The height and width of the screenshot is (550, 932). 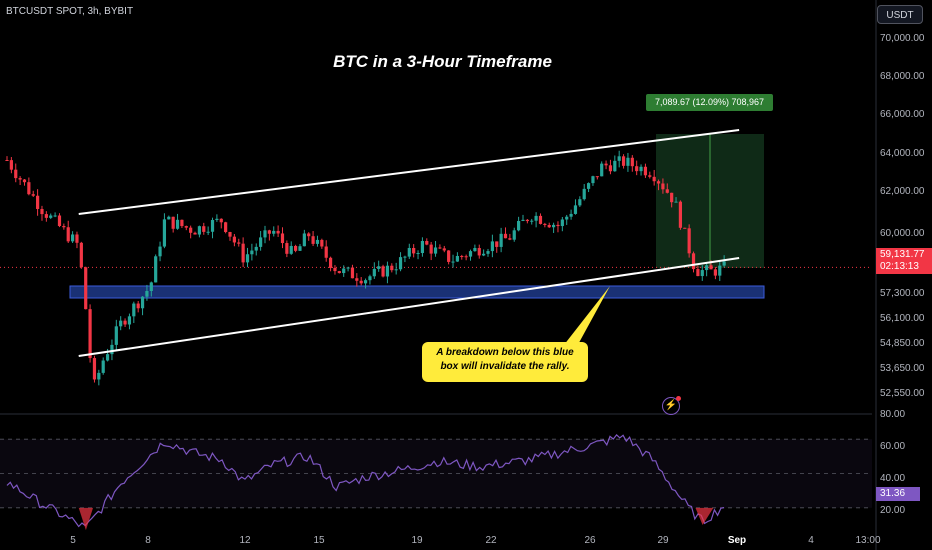 I want to click on currency-button: USDT, so click(x=900, y=14).